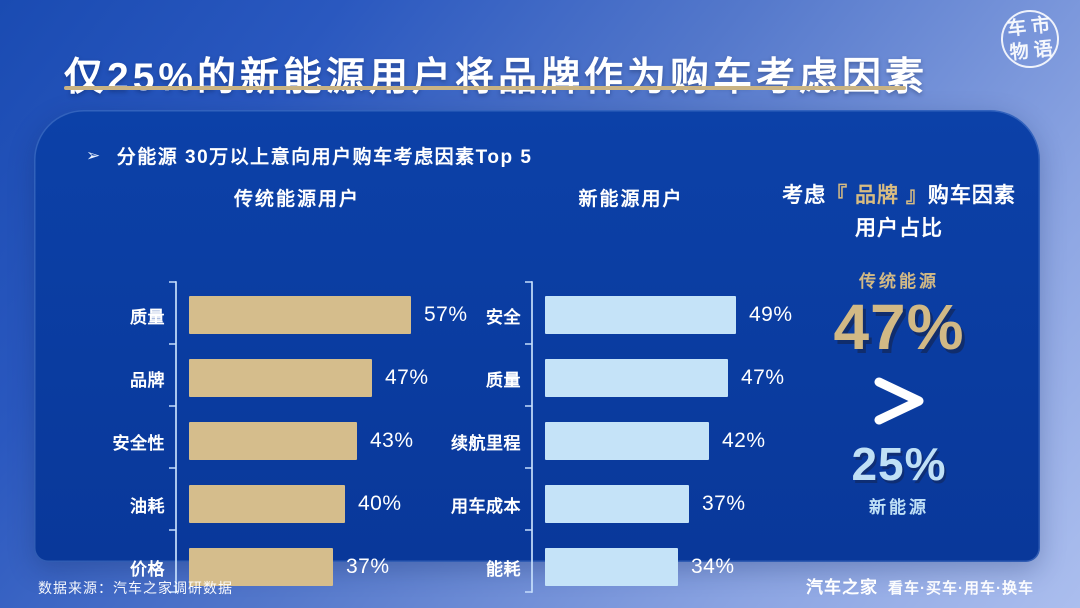 The image size is (1080, 608). What do you see at coordinates (147, 506) in the screenshot?
I see `bar-category-label: 油耗` at bounding box center [147, 506].